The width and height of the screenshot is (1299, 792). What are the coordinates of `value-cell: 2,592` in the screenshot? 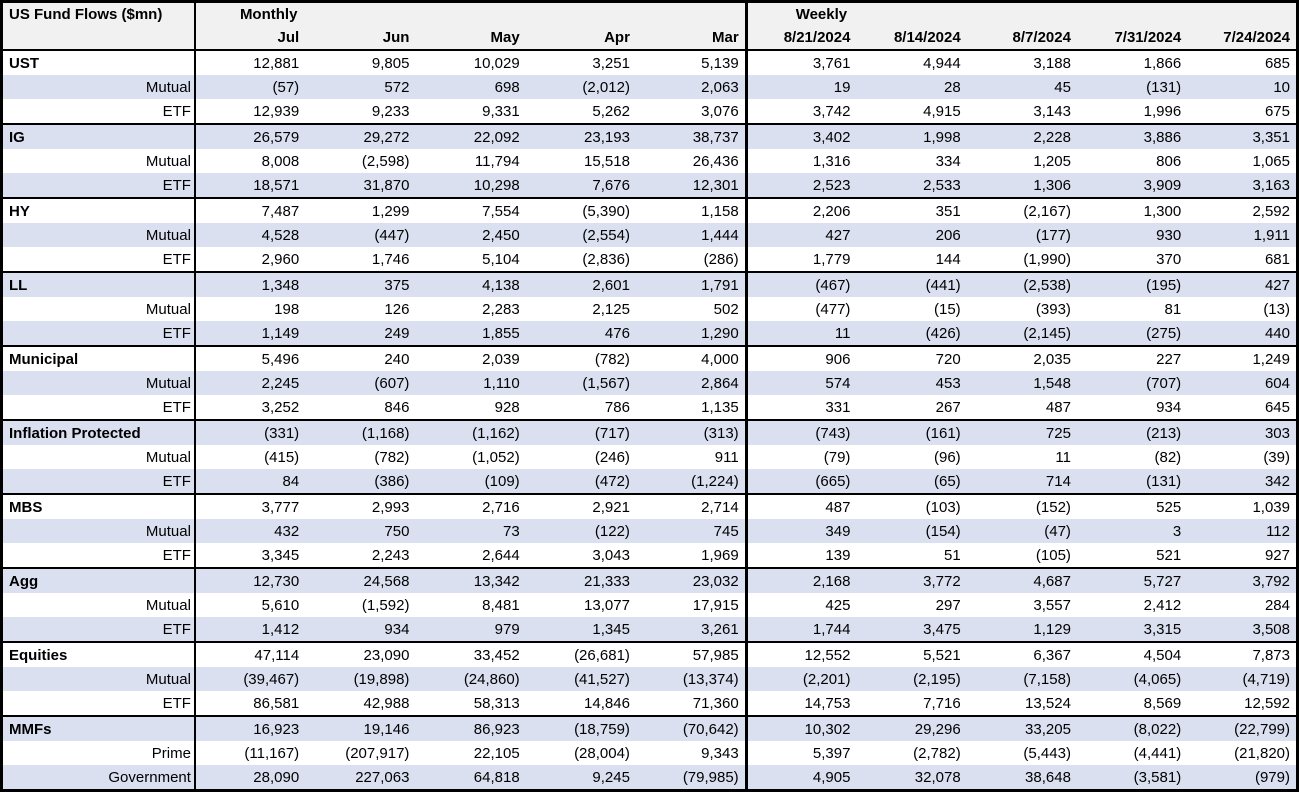 It's located at (1242, 210).